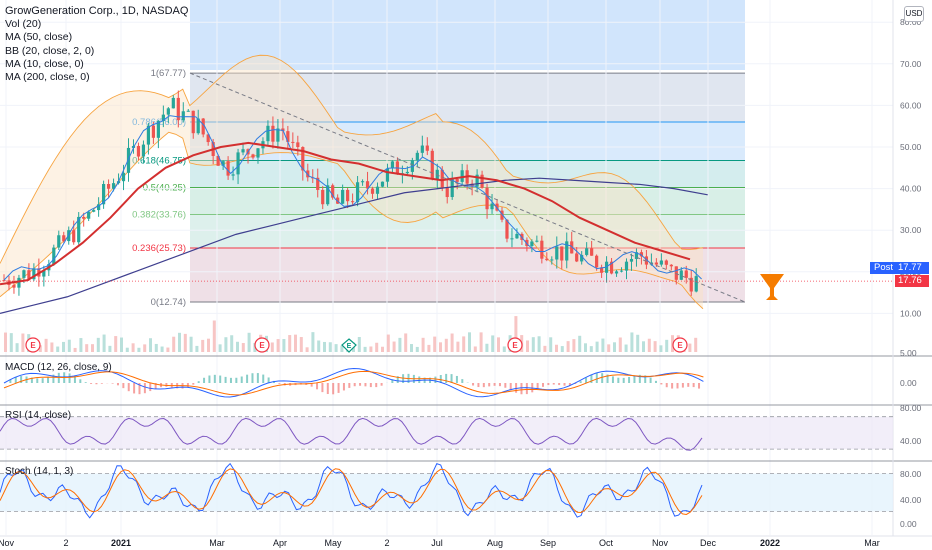 The height and width of the screenshot is (550, 932). What do you see at coordinates (349, 346) in the screenshot?
I see `dividend-marker-label: E` at bounding box center [349, 346].